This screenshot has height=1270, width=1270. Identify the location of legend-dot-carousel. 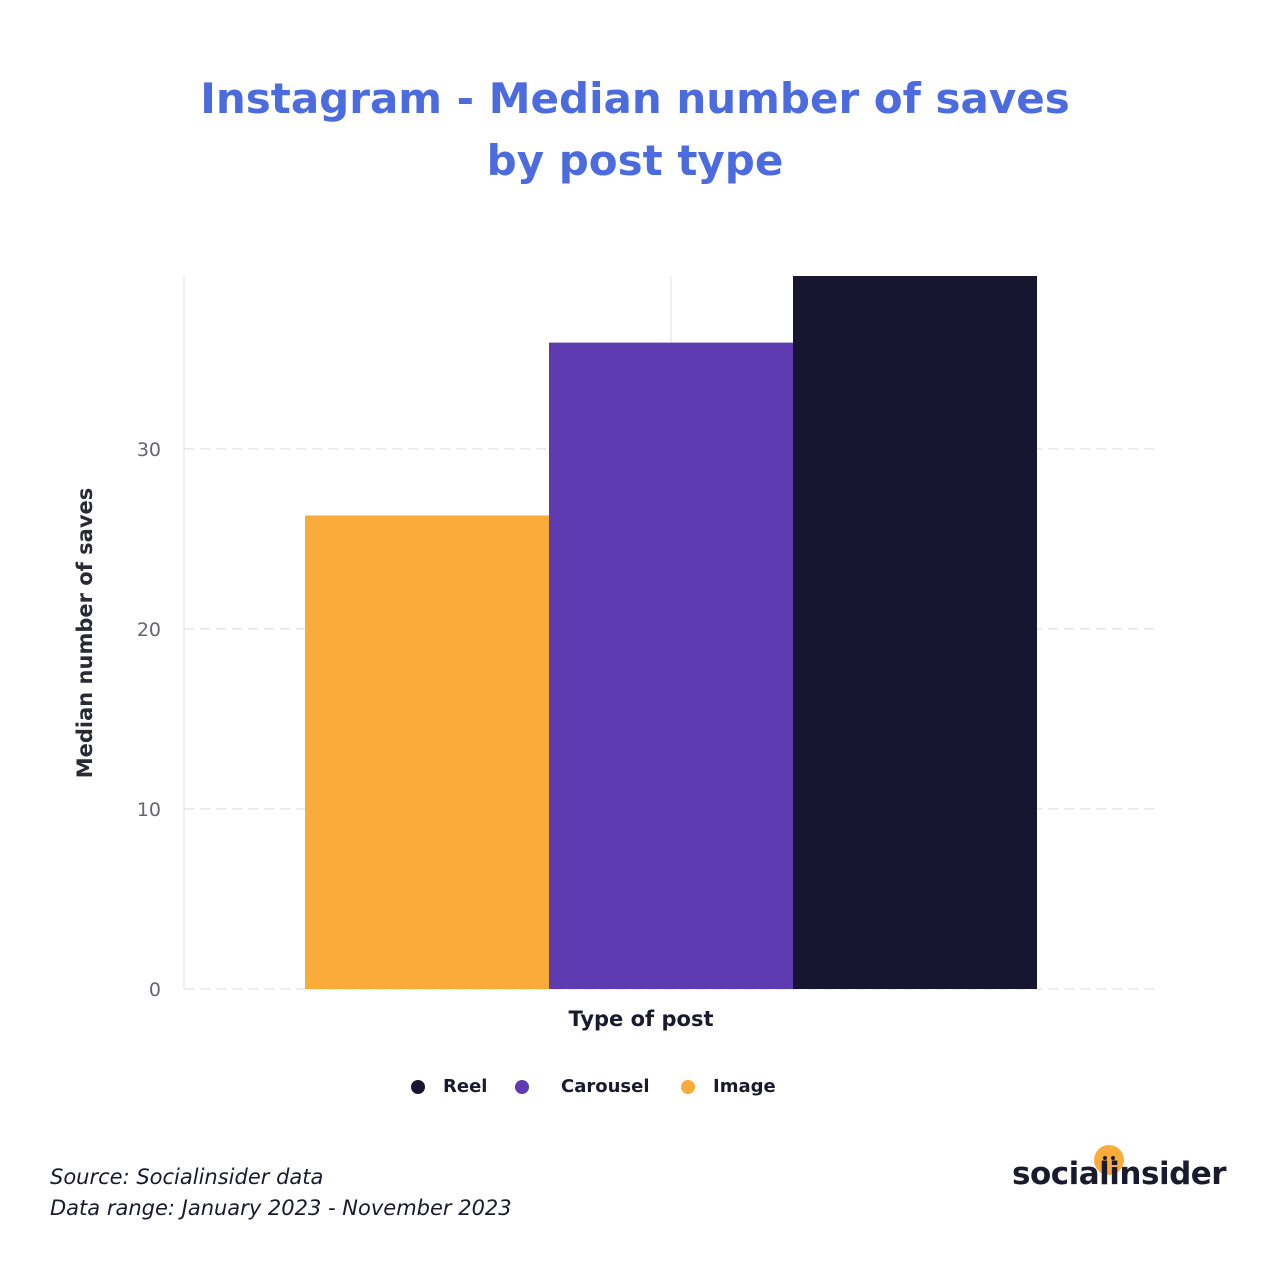
(522, 1086).